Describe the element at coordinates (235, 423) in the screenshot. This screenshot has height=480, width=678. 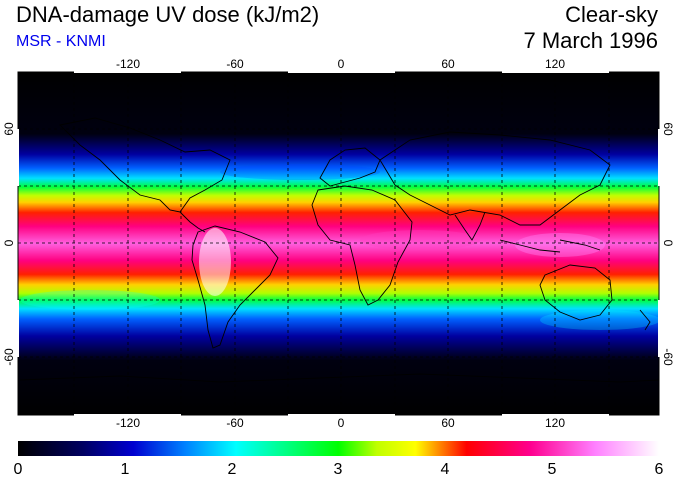
I see `lon-label-bottom: -60` at that location.